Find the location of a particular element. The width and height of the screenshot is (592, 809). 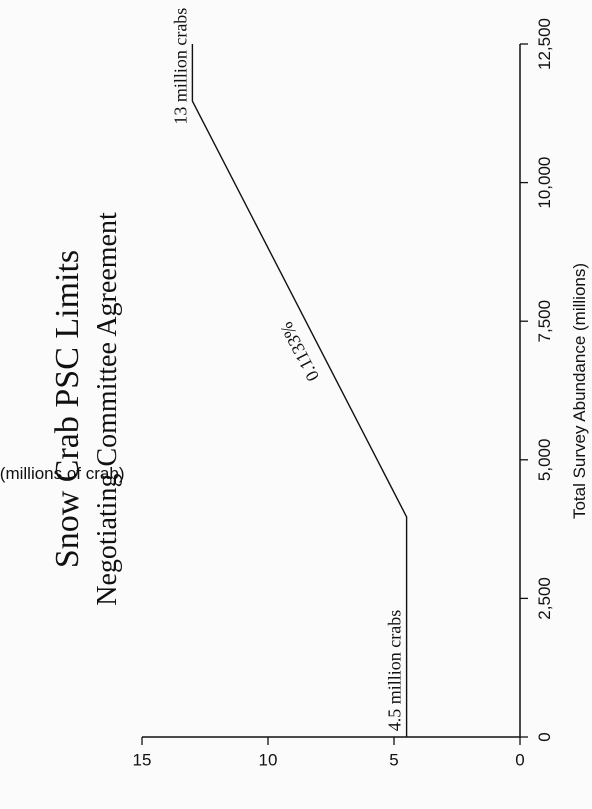

x-tick-label: 5,000 is located at coordinates (544, 460).